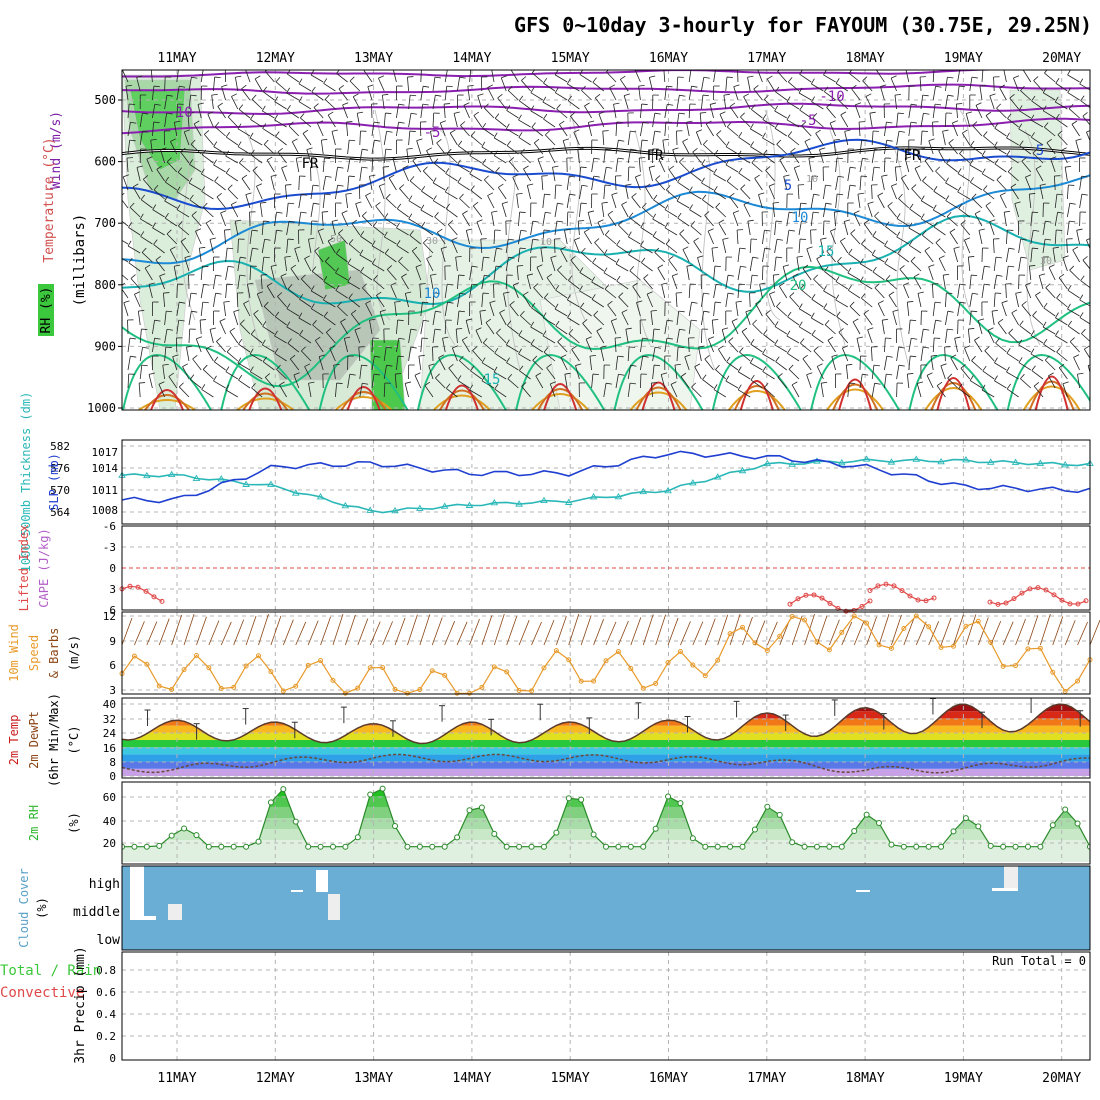  I want to click on isotherm-label: 10, so click(432, 294).